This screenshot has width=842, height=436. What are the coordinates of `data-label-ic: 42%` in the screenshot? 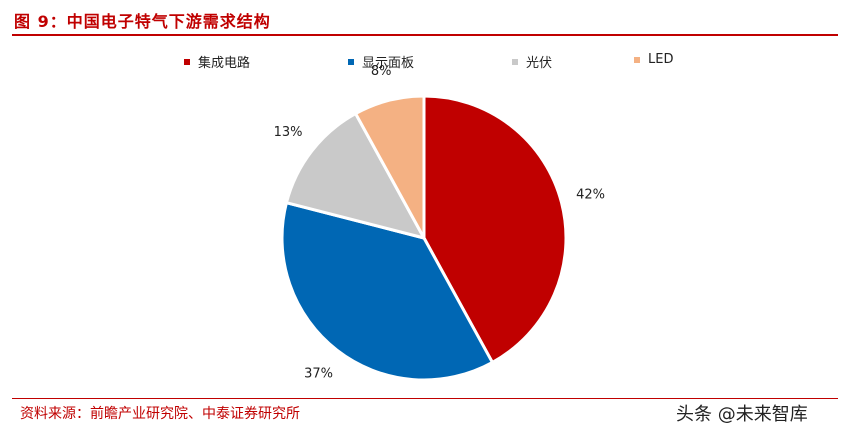 It's located at (590, 195).